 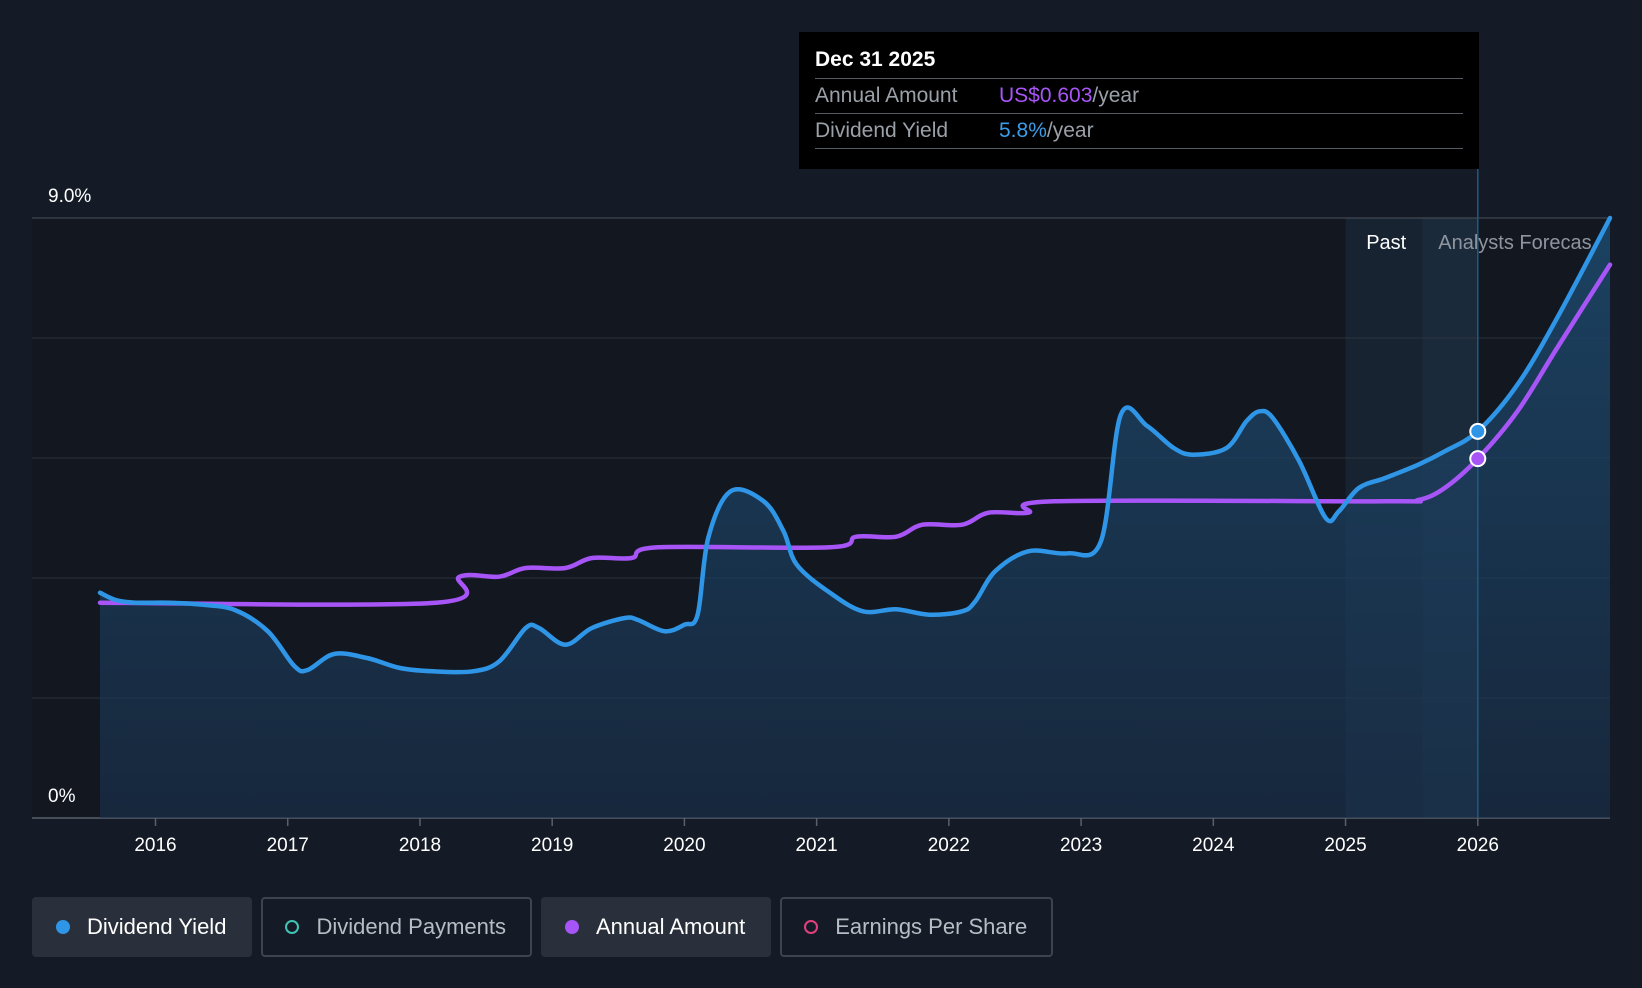 I want to click on forecast-label: Analysts Forecas, so click(x=1514, y=243).